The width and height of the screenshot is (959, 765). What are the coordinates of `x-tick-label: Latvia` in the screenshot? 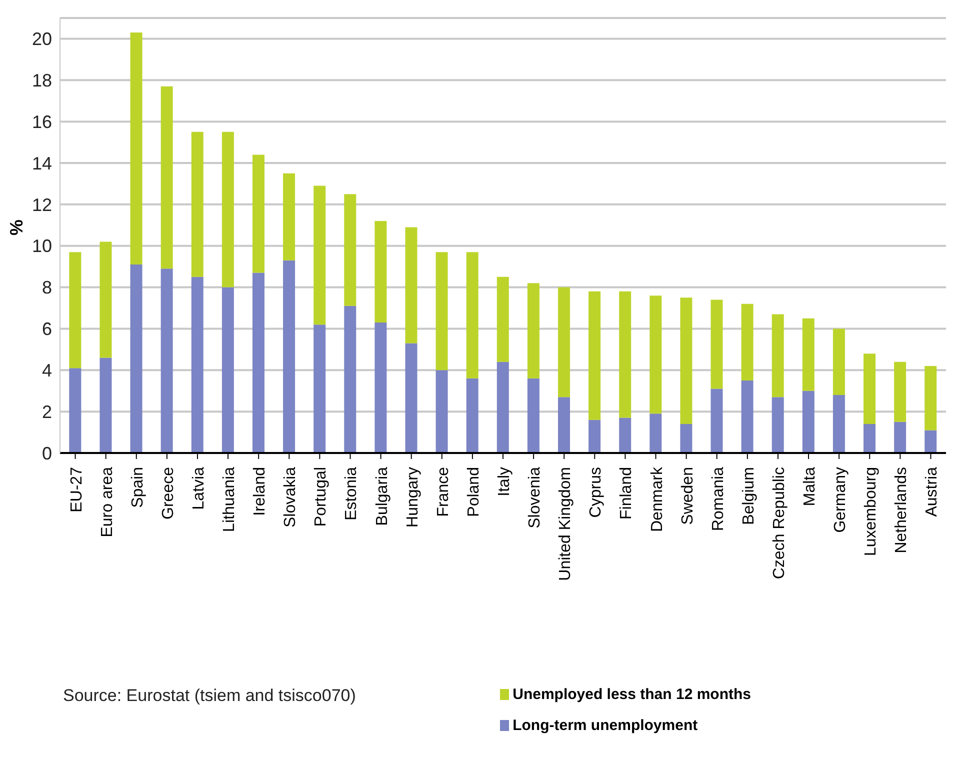 It's located at (199, 488).